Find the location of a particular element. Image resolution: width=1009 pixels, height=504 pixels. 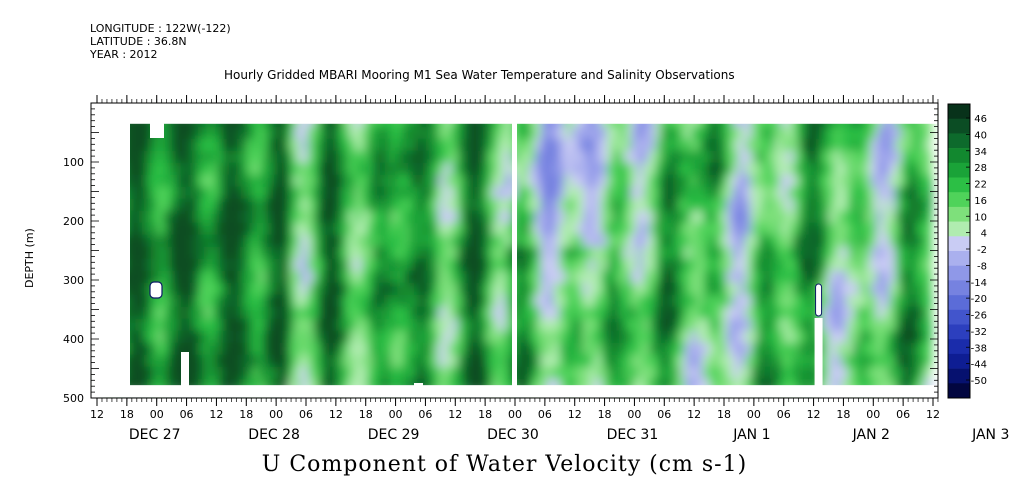

latitude-label: LATITUDE : 36.8N is located at coordinates (138, 41).